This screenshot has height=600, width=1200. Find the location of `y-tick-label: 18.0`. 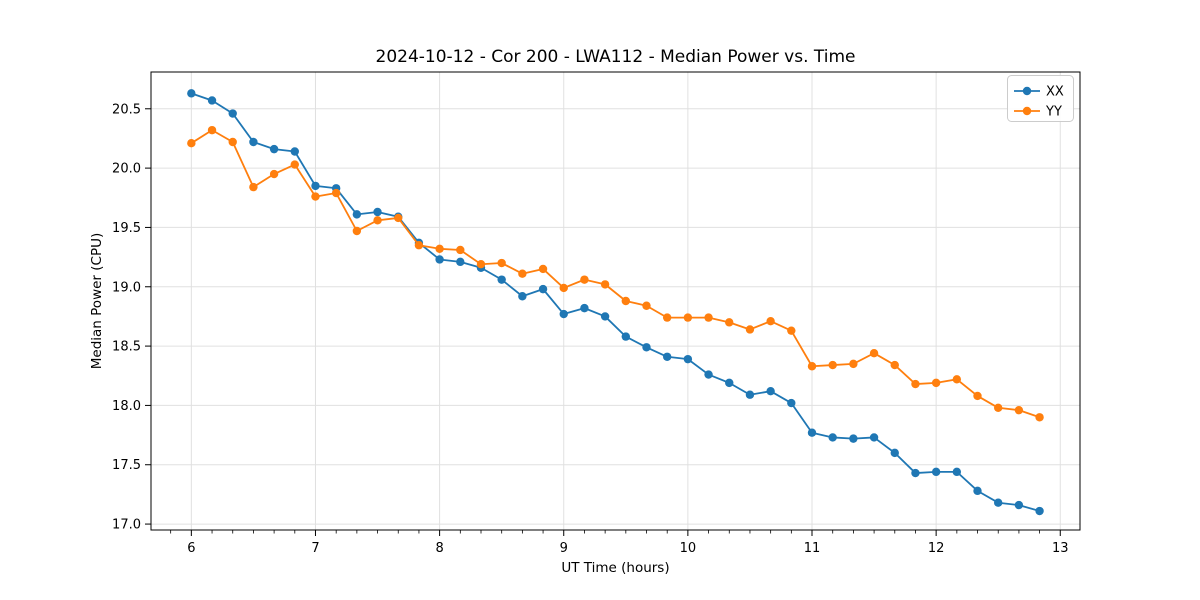

y-tick-label: 18.0 is located at coordinates (126, 406).